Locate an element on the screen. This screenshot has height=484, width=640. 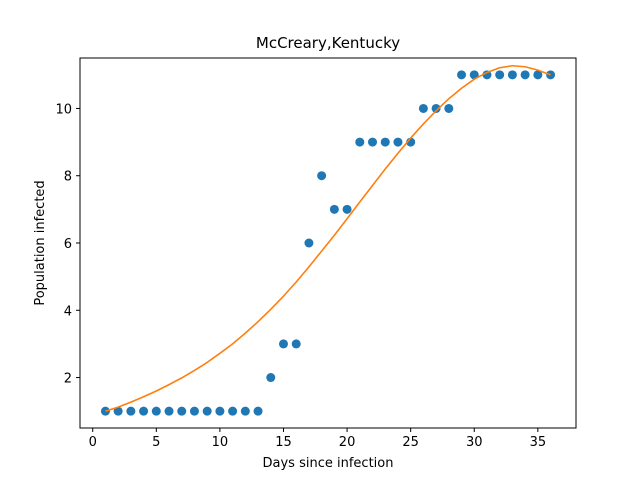
x-tick-label: 5 is located at coordinates (156, 442).